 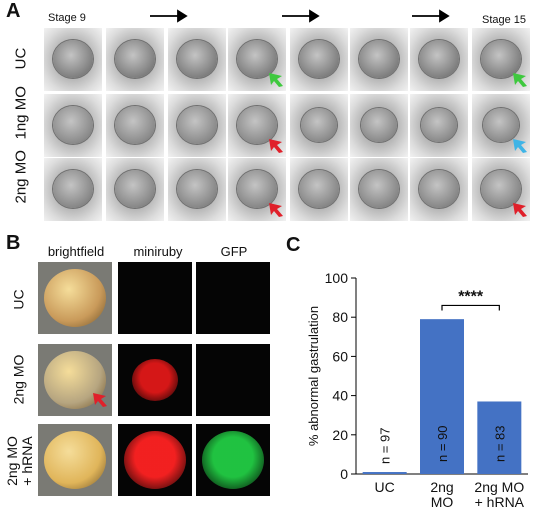 What do you see at coordinates (340, 396) in the screenshot?
I see `y-tick-label: 40` at bounding box center [340, 396].